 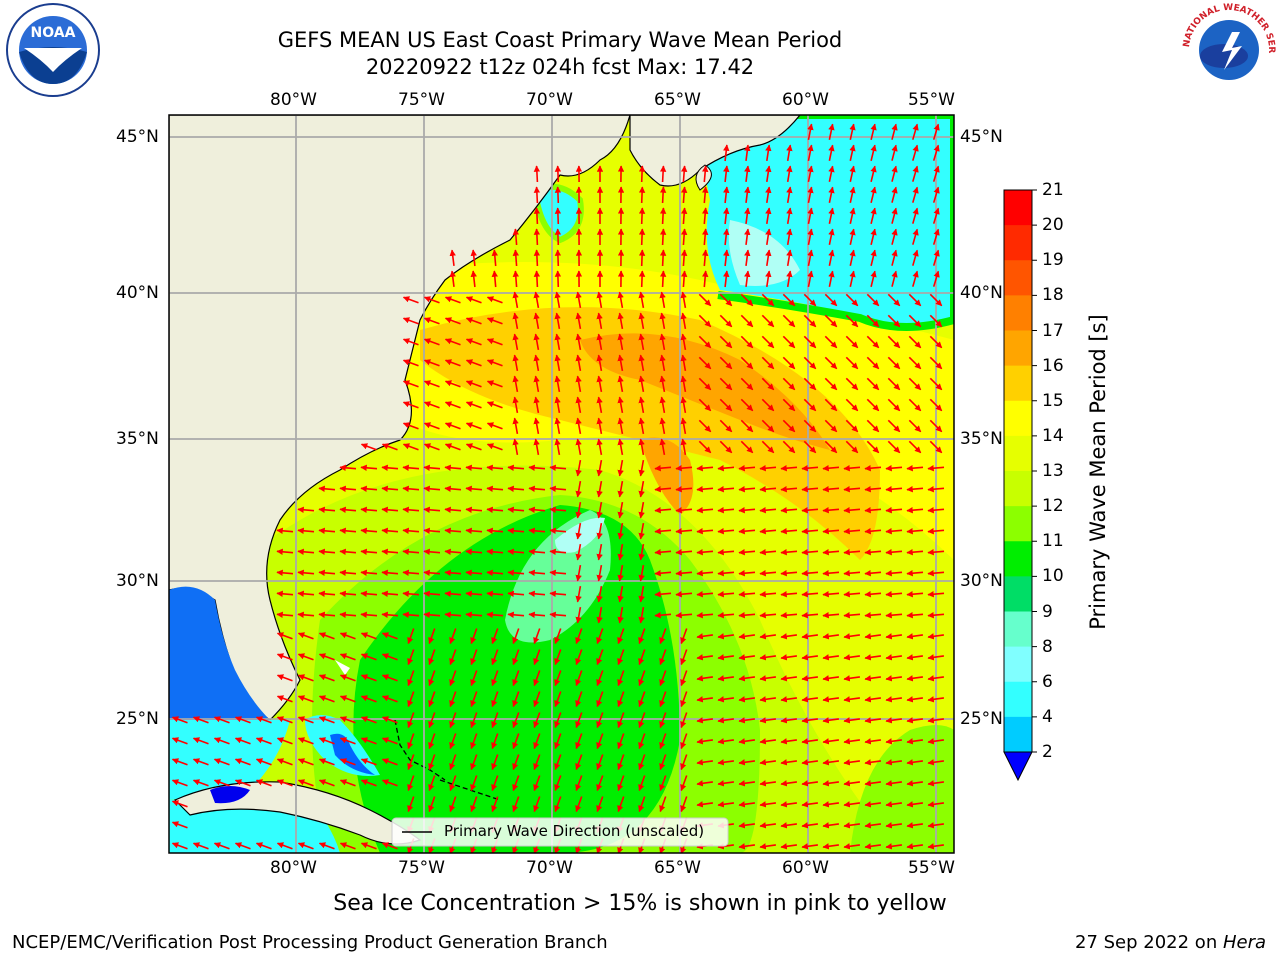 What do you see at coordinates (137, 719) in the screenshot?
I see `lat-tick-left-25n: 25°N` at bounding box center [137, 719].